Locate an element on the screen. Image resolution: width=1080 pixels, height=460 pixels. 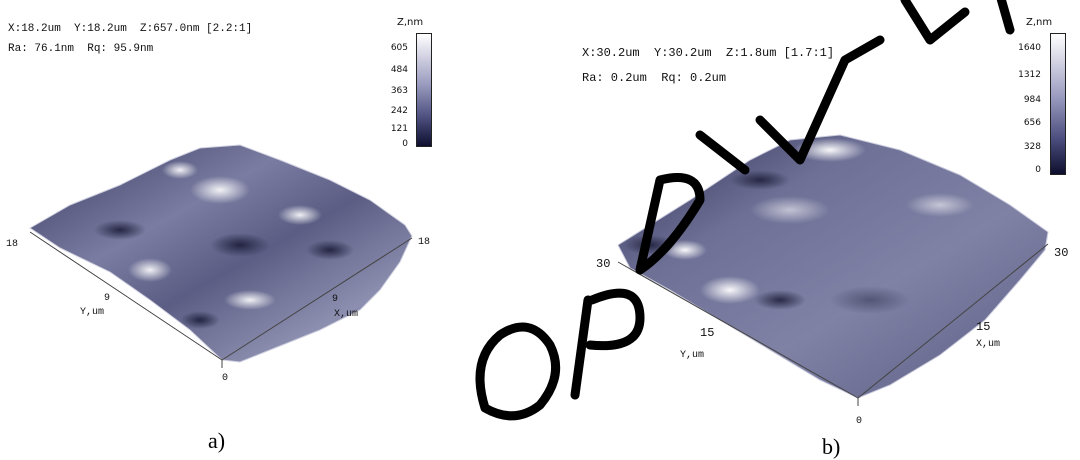
readout-dimensions-a: X:18.2um Y:18.2um Z:657.0nm [2.2:1] is located at coordinates (130, 29).